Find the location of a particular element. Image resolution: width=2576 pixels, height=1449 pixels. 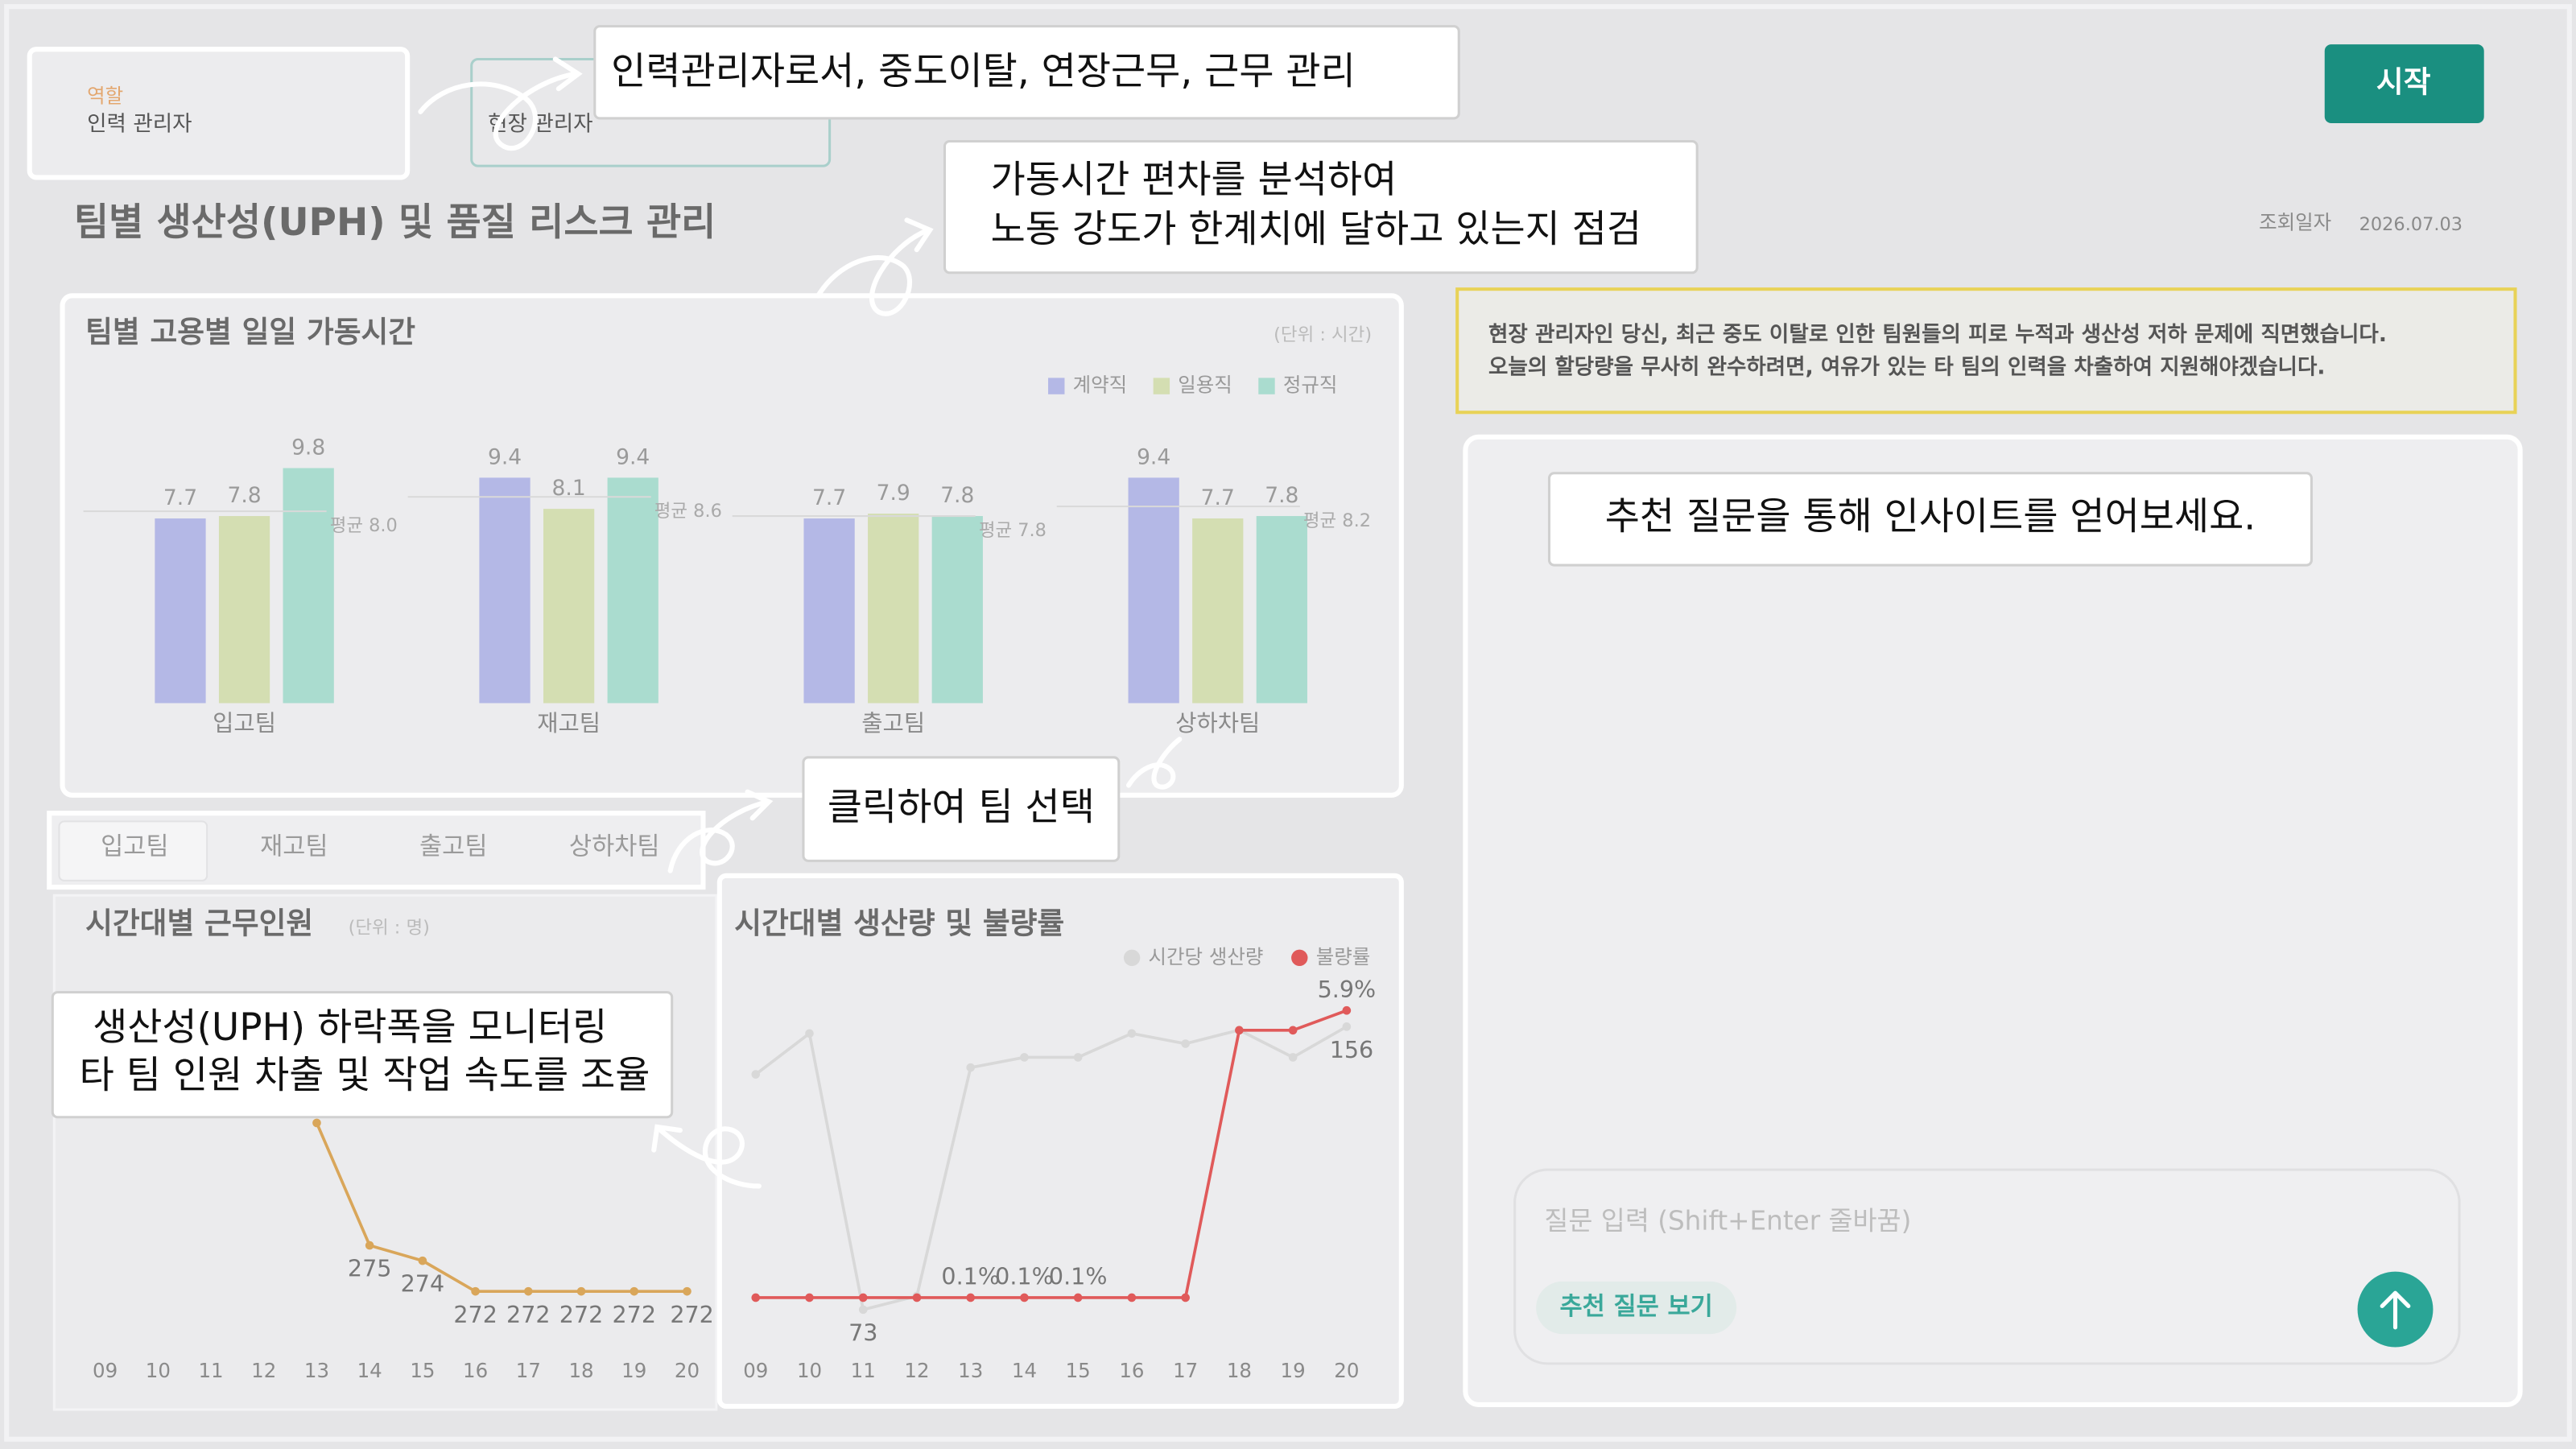

legend-label: 계약직 is located at coordinates (1100, 385).